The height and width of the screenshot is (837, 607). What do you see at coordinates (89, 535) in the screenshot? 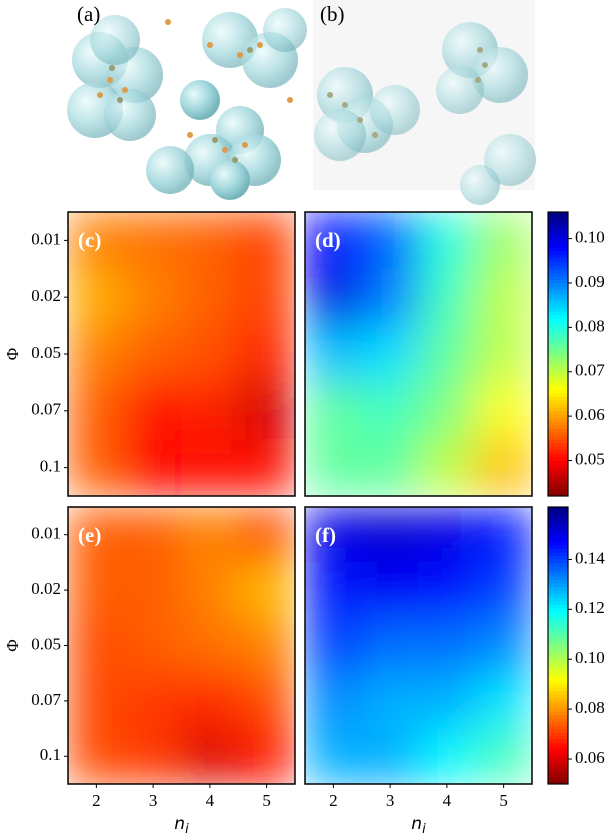
I see `panel-label: (e)` at bounding box center [89, 535].